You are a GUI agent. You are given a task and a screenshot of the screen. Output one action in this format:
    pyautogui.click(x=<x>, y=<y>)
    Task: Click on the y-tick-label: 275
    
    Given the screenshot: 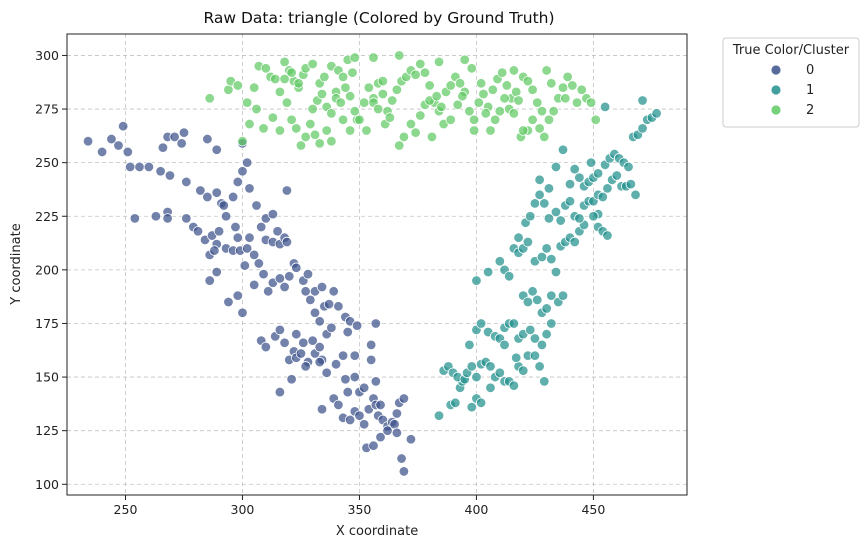 What is the action you would take?
    pyautogui.click(x=47, y=109)
    